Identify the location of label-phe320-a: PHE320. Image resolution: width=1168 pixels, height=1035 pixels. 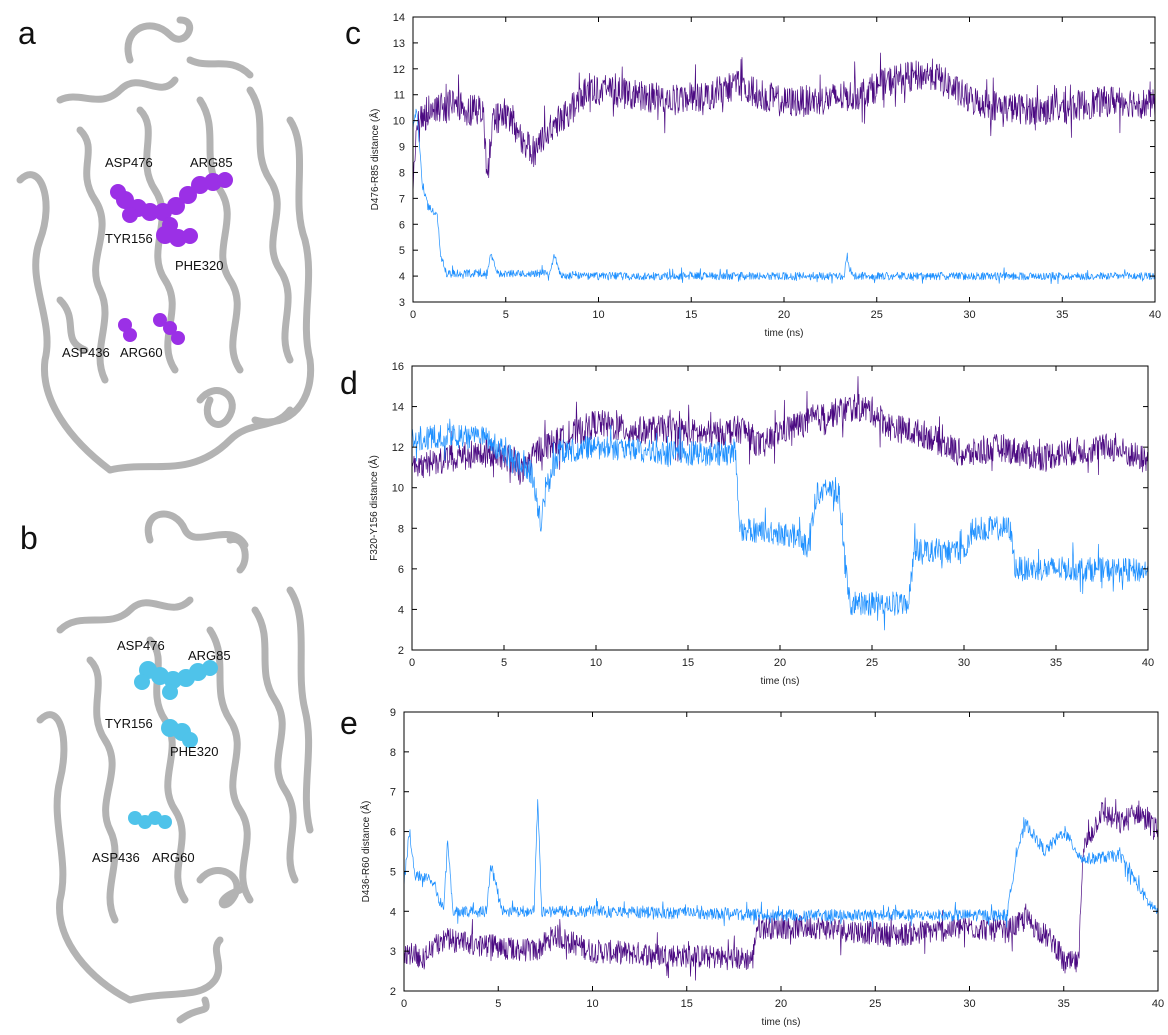
(199, 265).